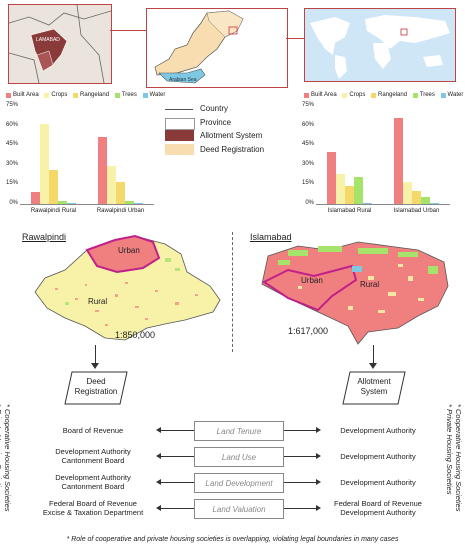  Describe the element at coordinates (135, 335) in the screenshot. I see `rawalpindi-scale: 1:850,000` at that location.